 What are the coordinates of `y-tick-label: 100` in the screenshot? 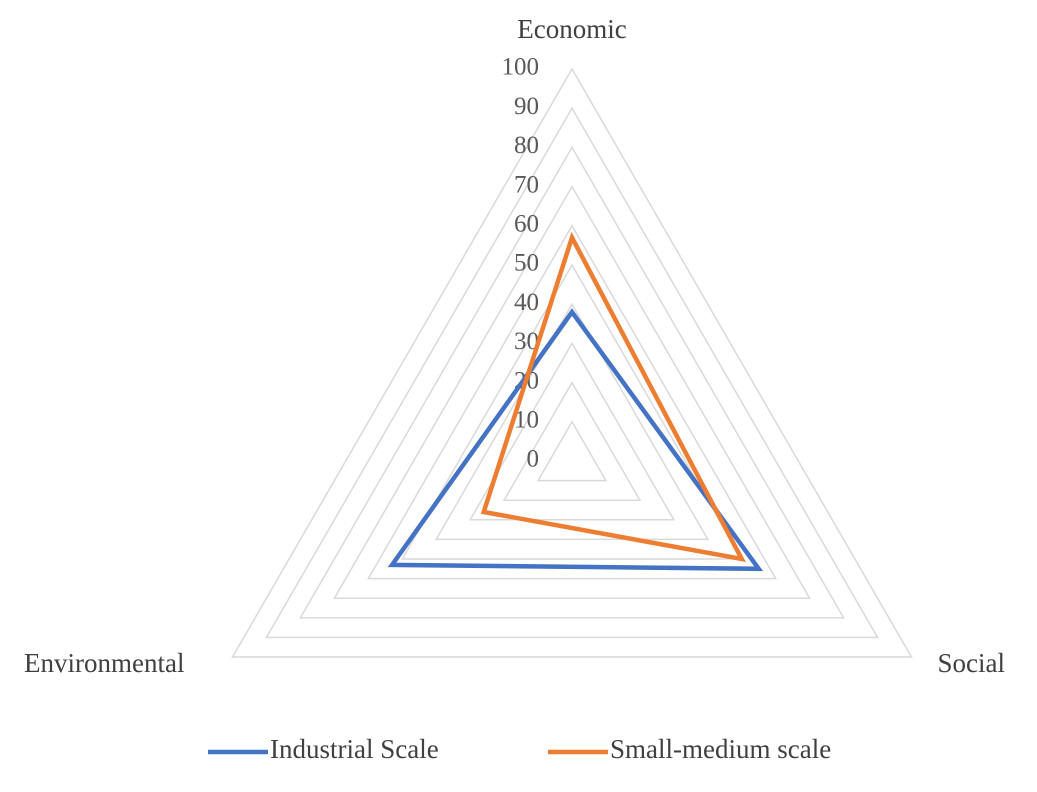 It's located at (521, 67).